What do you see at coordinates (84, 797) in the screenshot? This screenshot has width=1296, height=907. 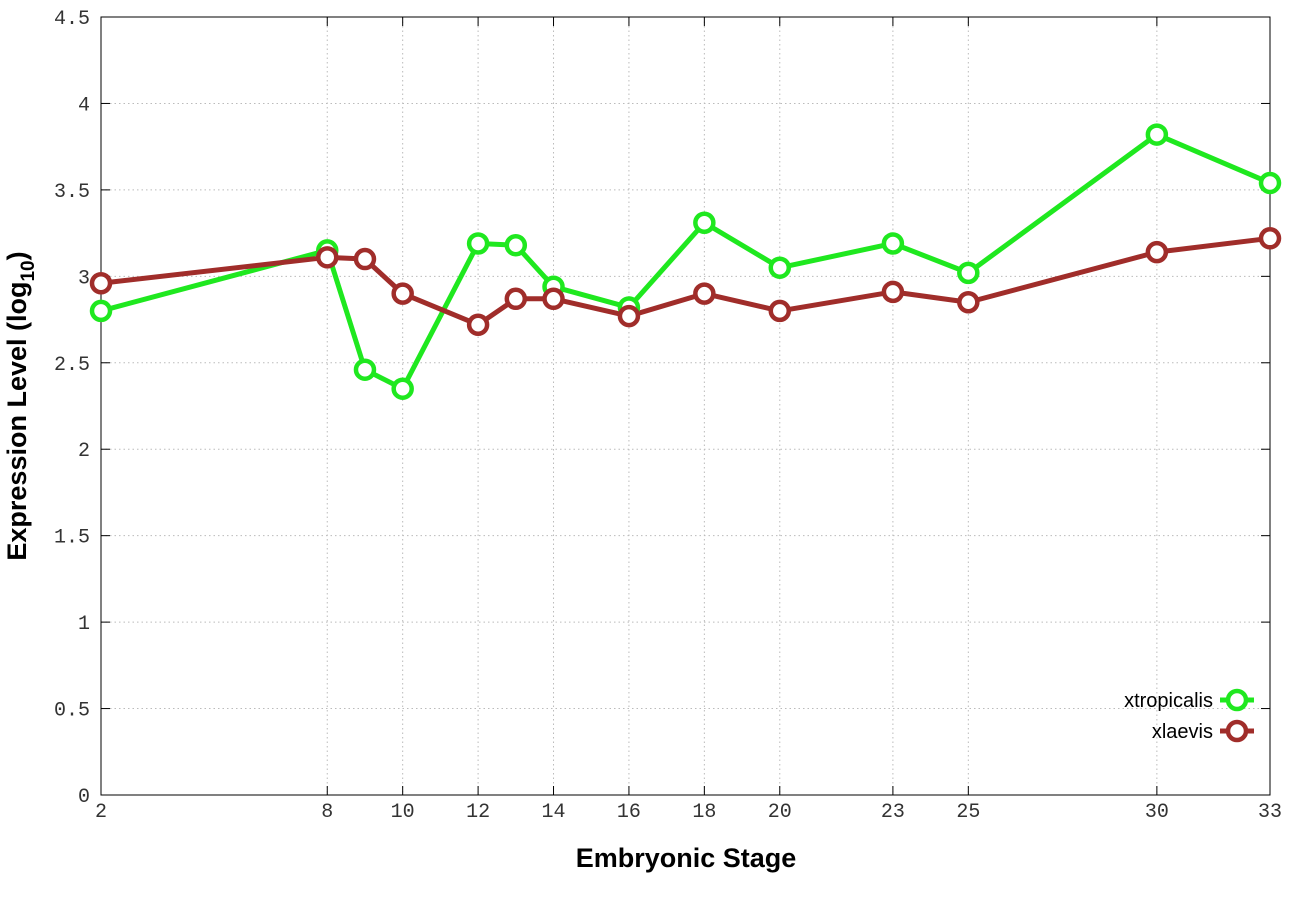 I see `y-tick-label: 0` at bounding box center [84, 797].